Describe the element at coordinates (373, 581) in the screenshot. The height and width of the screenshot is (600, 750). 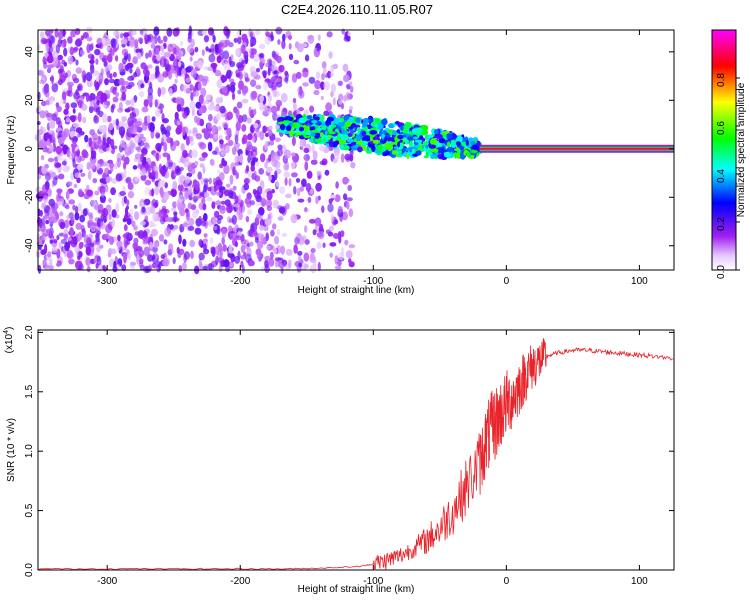
I see `x-tick-label: -100` at that location.